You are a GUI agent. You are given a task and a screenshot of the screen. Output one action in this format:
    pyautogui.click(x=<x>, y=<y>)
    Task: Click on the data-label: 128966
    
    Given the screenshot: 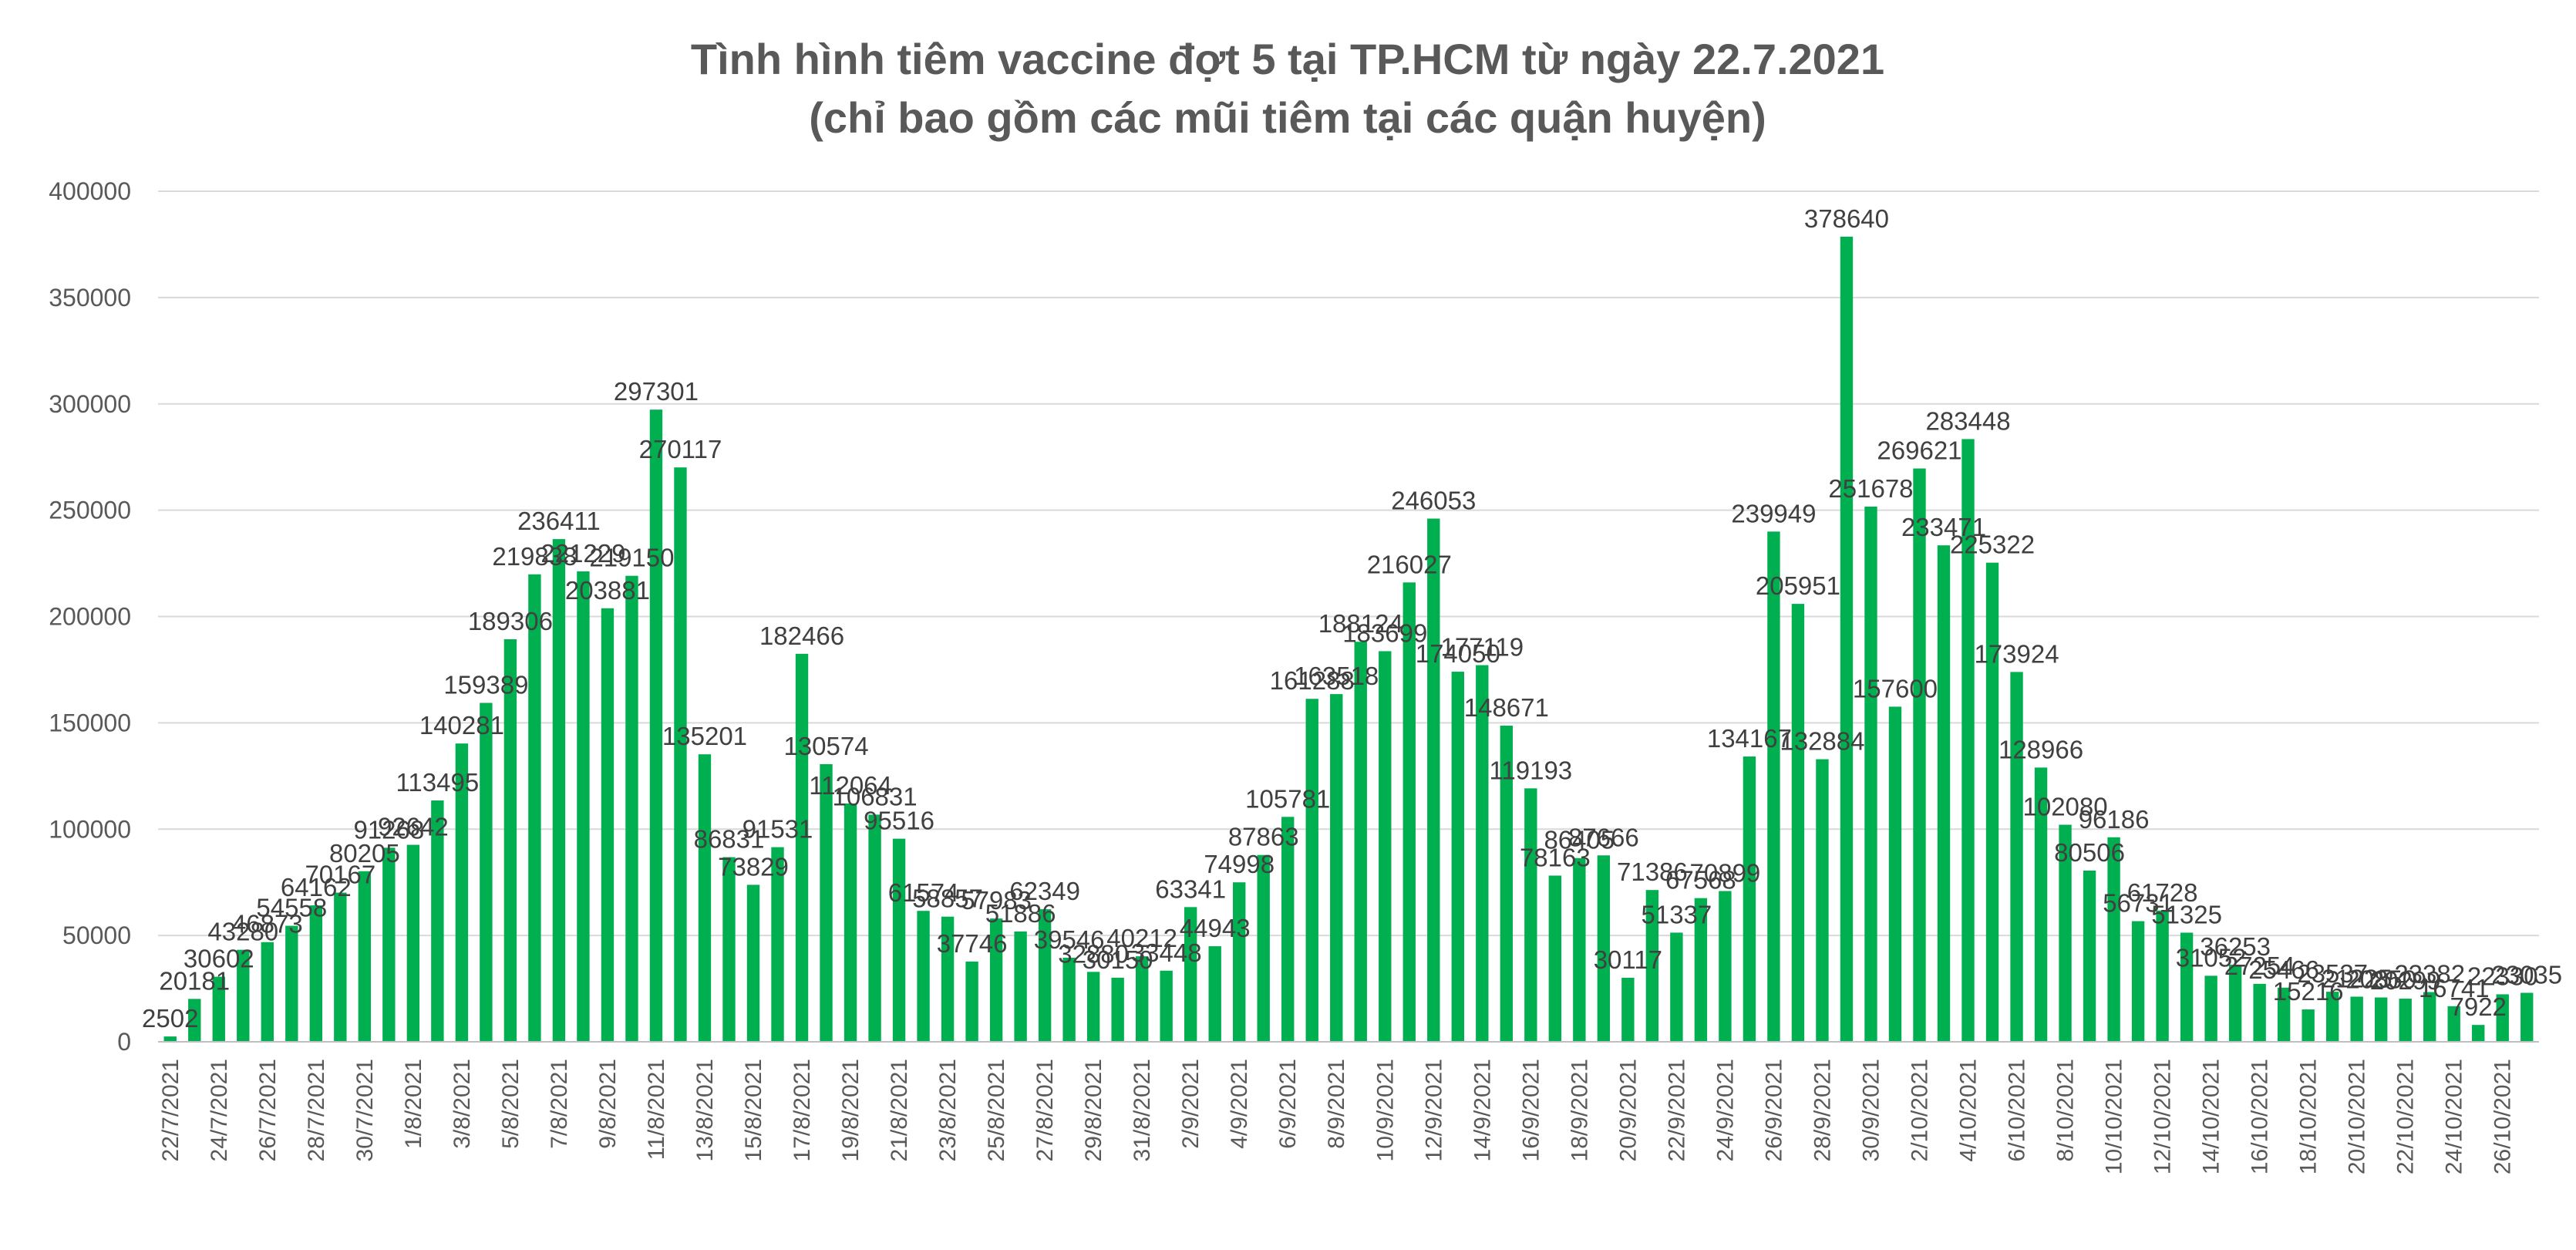 What is the action you would take?
    pyautogui.click(x=2041, y=749)
    